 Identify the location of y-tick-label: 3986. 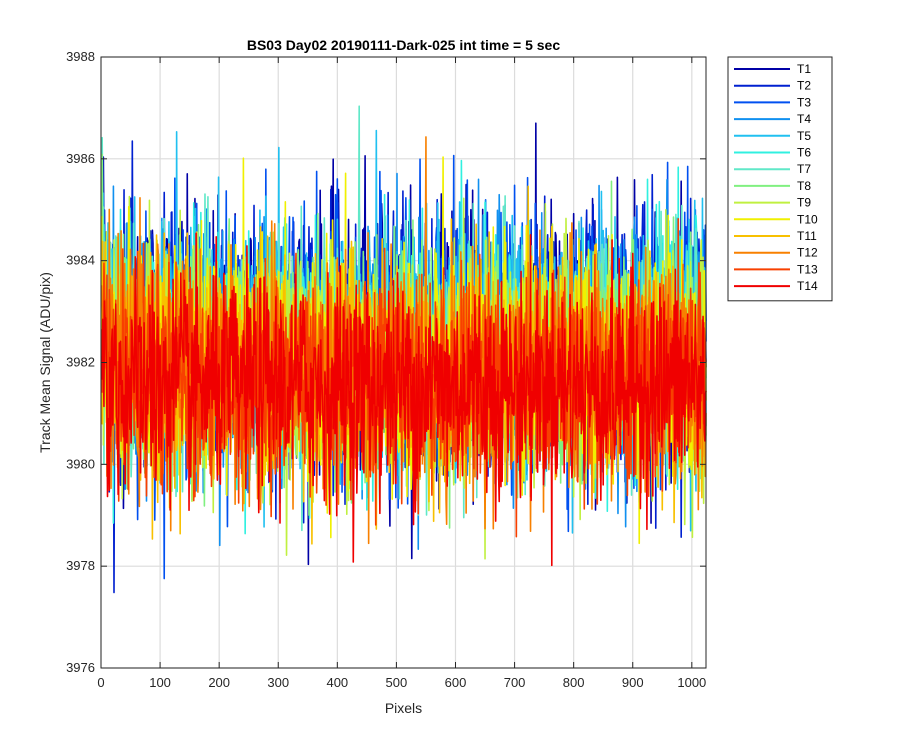
(80, 158).